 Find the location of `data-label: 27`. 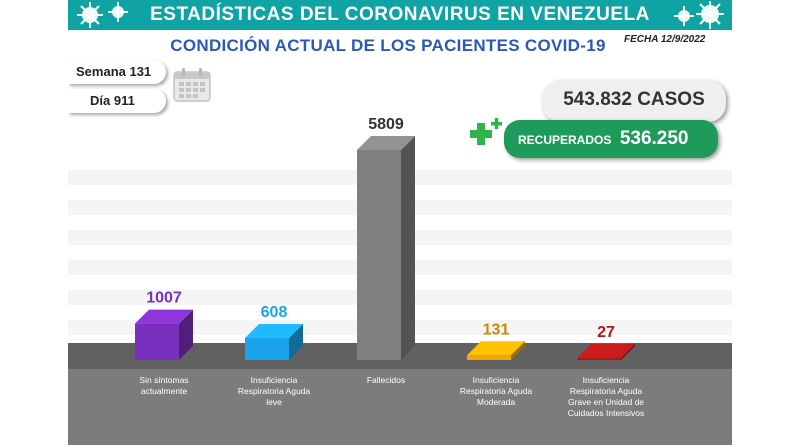

data-label: 27 is located at coordinates (606, 332).